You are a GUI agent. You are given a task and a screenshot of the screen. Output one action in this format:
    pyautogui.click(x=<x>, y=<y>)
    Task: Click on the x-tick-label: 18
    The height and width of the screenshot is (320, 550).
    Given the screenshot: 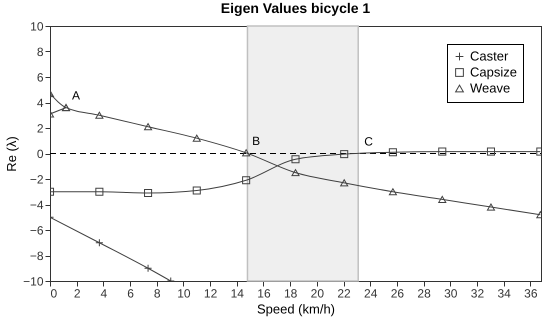 What is the action you would take?
    pyautogui.click(x=291, y=293)
    